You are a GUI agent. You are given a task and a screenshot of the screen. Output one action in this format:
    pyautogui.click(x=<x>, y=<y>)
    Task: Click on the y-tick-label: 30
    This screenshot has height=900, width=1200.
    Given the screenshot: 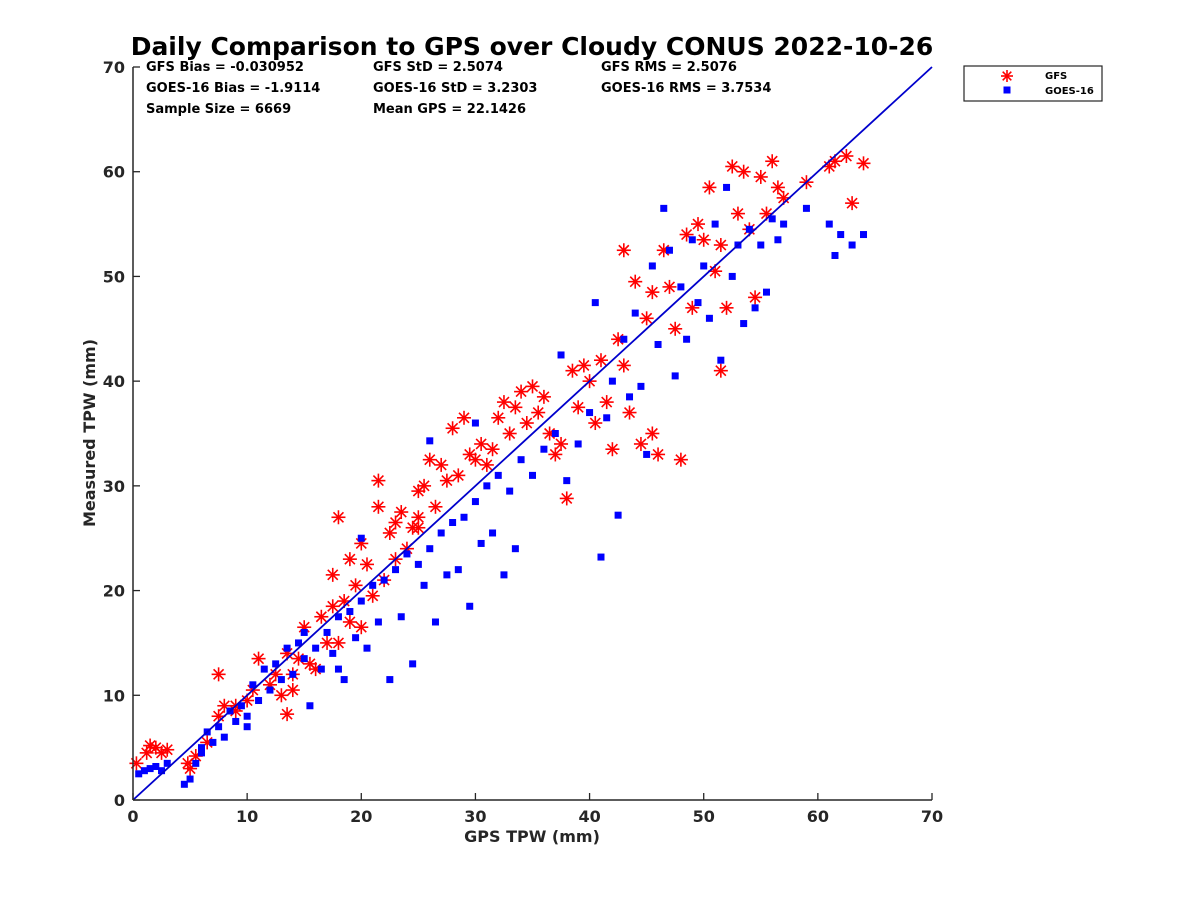 What is the action you would take?
    pyautogui.click(x=114, y=486)
    